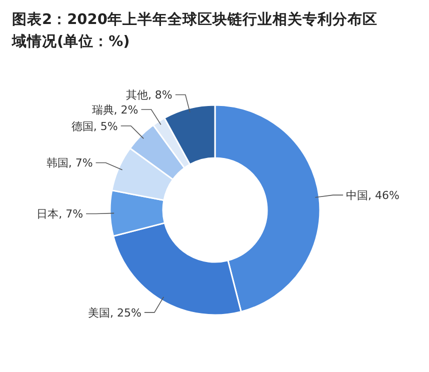 Image resolution: width=429 pixels, height=372 pixels. What do you see at coordinates (137, 95) in the screenshot?
I see `slice-label: 其他` at bounding box center [137, 95].